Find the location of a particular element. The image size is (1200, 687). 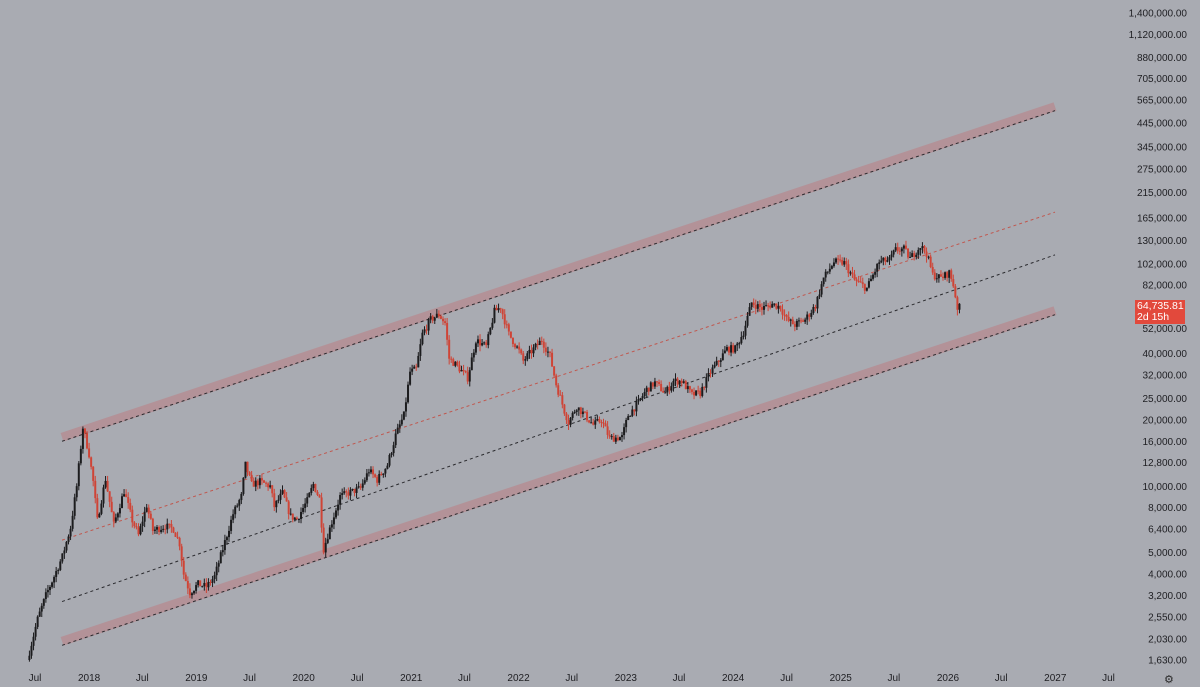

y-tick-label: 32,000.00 is located at coordinates (1165, 375).